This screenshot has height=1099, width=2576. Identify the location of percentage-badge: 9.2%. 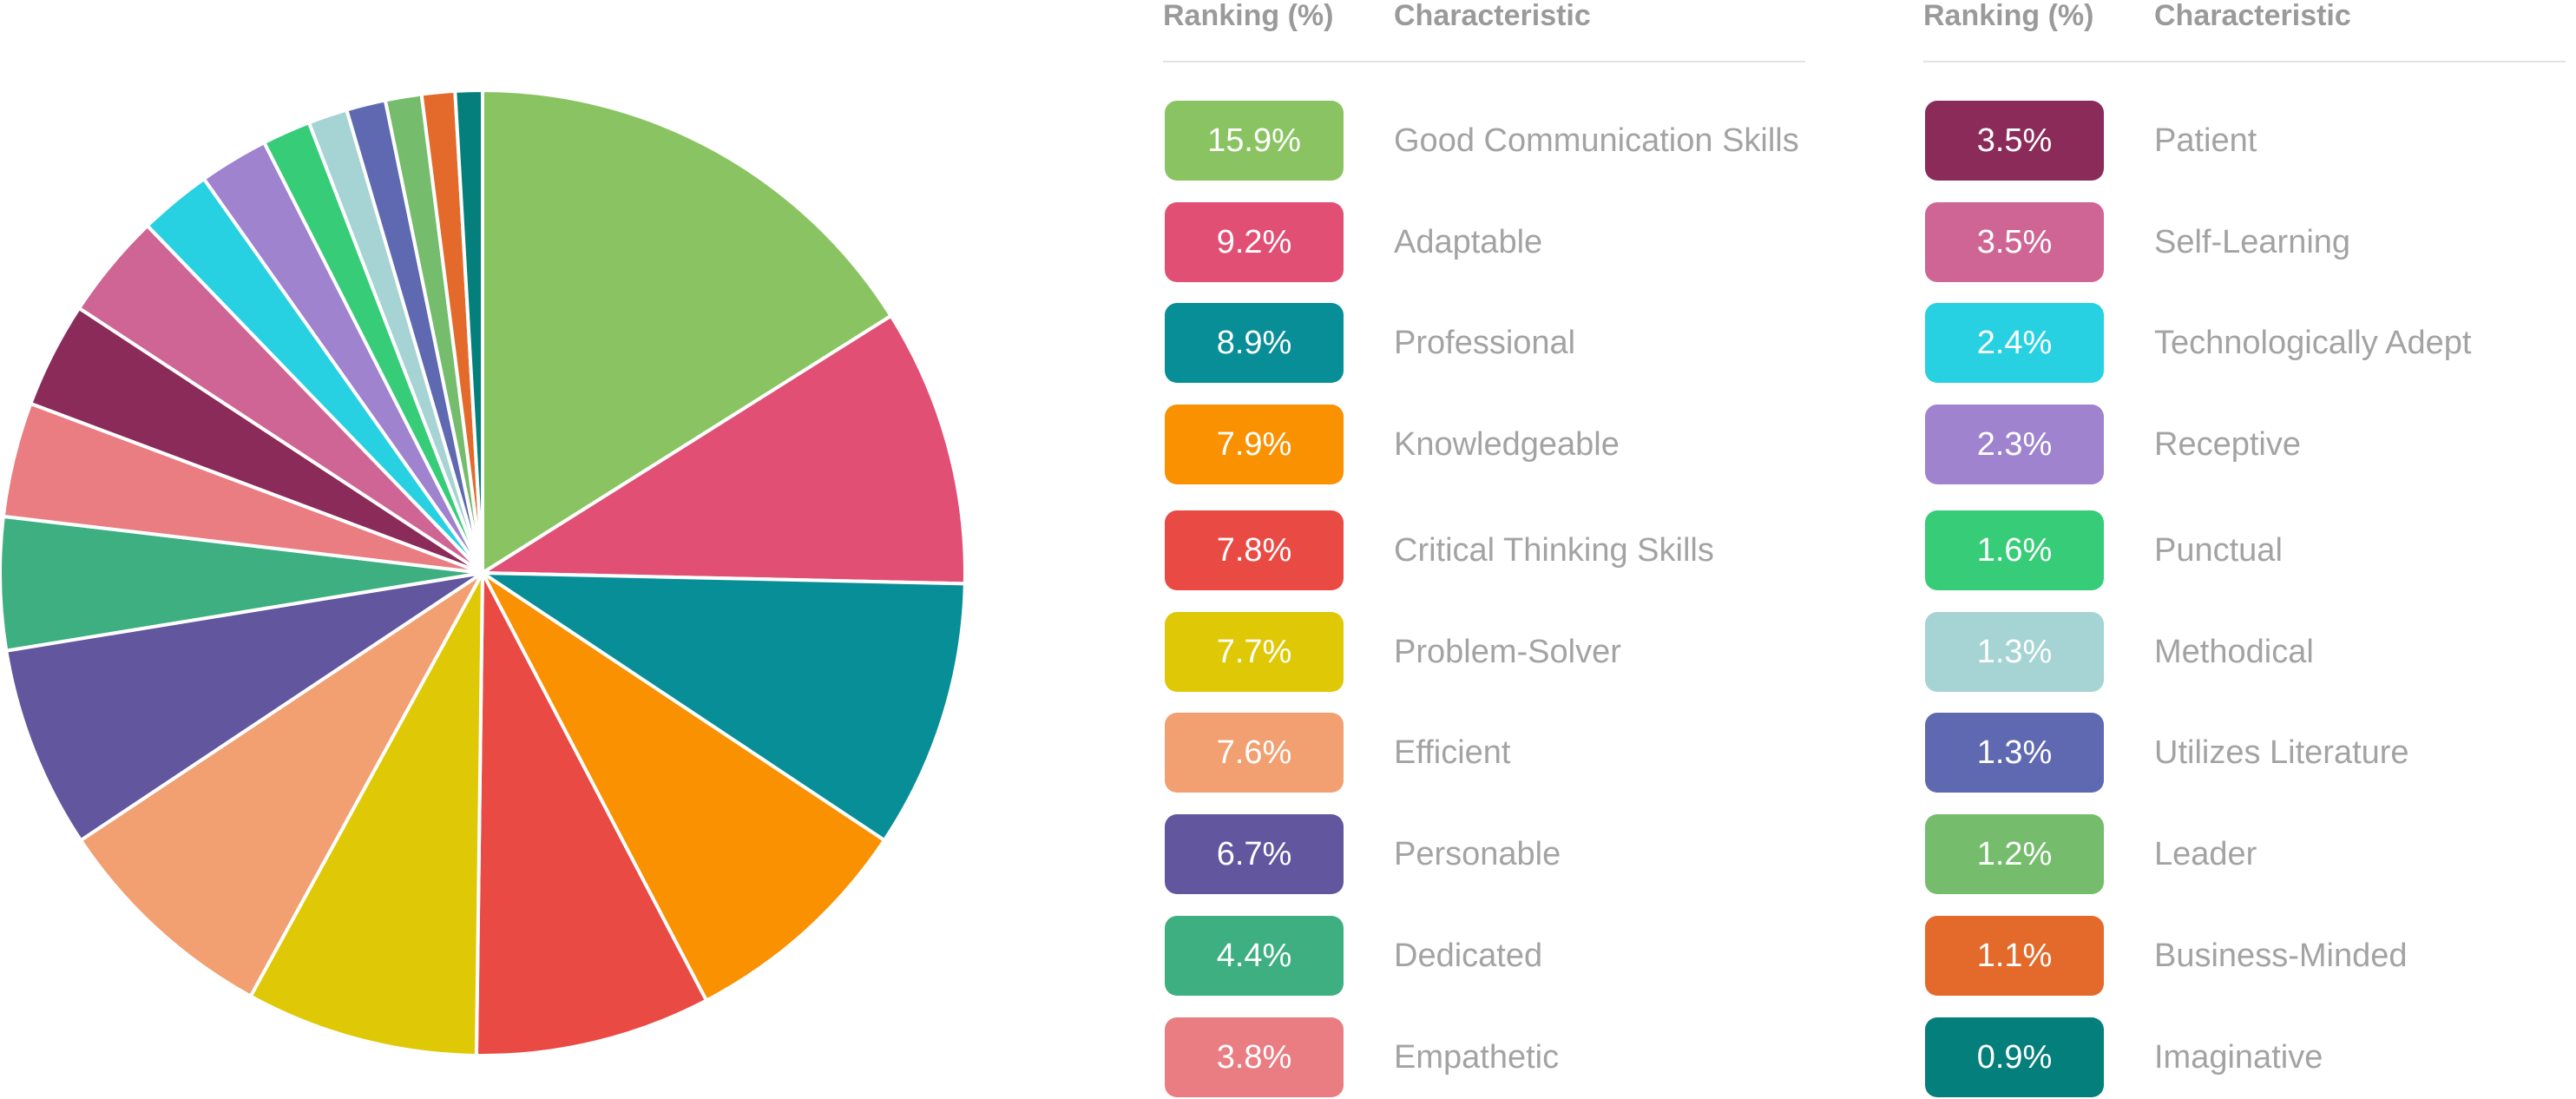
(1254, 242).